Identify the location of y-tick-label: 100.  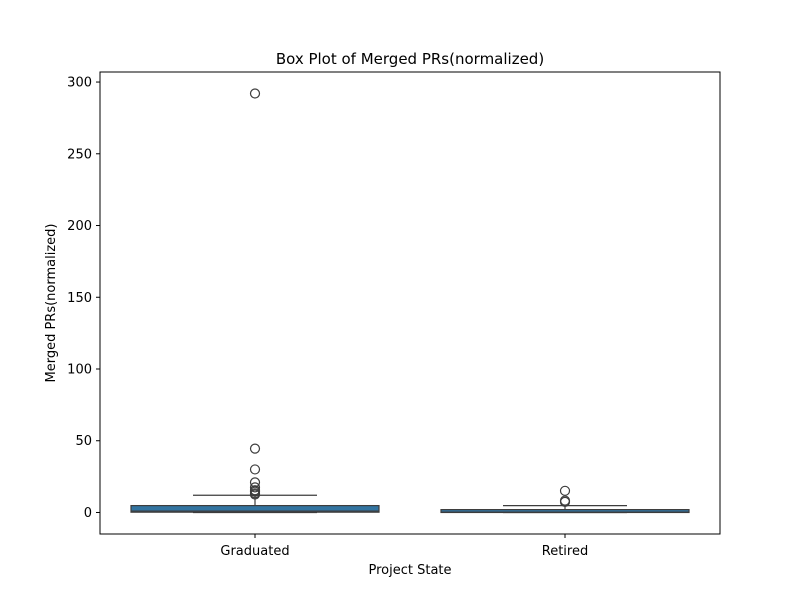
(79, 370).